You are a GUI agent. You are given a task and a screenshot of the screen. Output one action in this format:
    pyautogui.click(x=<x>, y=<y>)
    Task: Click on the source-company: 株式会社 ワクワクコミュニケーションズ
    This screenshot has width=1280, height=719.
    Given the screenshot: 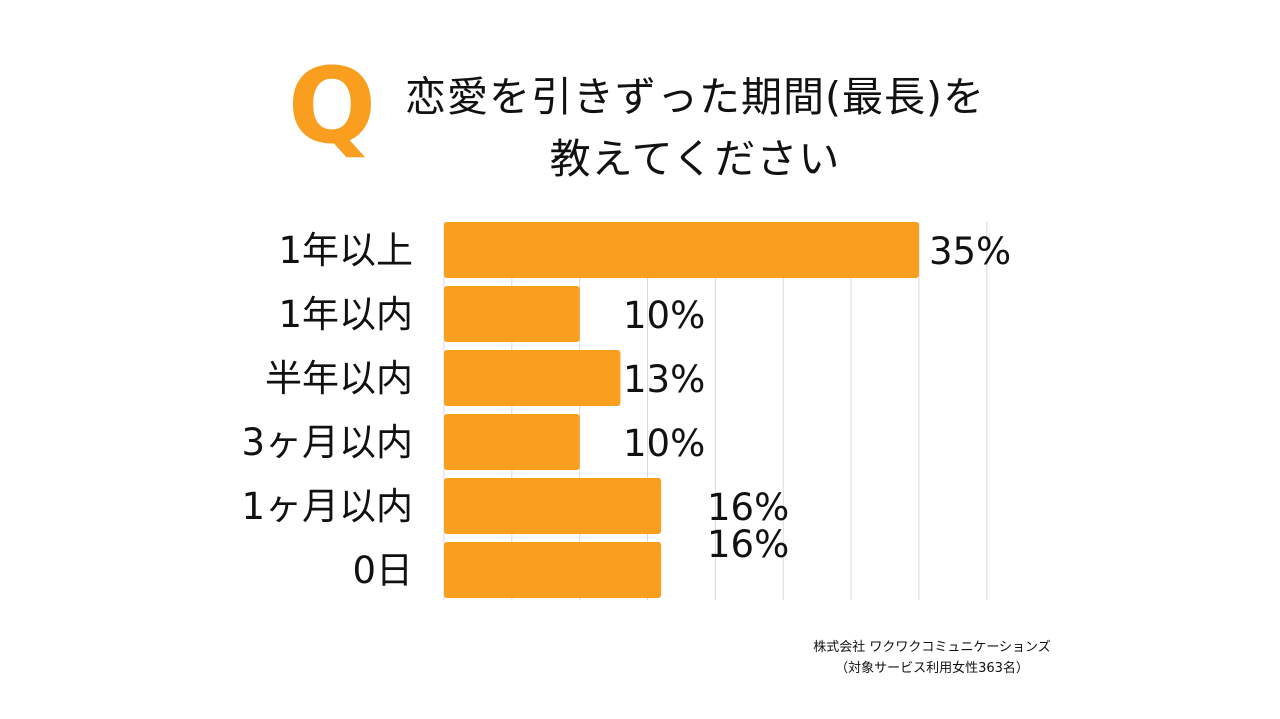 What is the action you would take?
    pyautogui.click(x=932, y=647)
    